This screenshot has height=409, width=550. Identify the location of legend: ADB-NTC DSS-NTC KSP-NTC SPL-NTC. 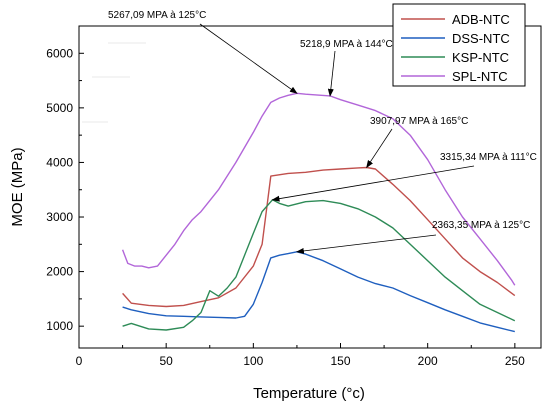
(459, 45).